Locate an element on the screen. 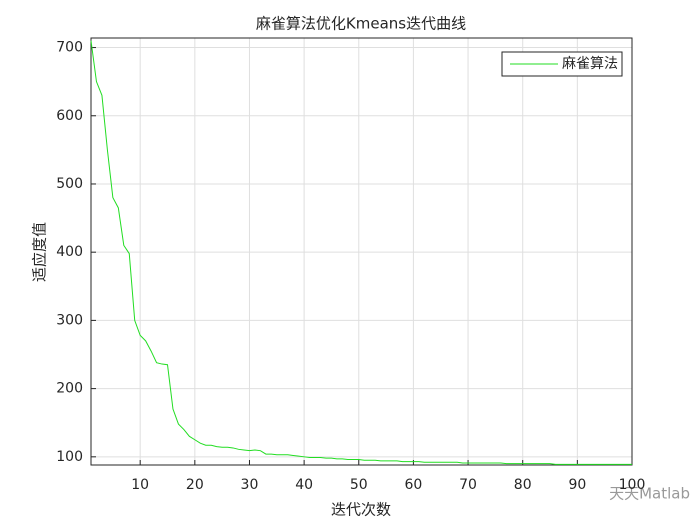 This screenshot has width=700, height=529. x-tick-label: 20 is located at coordinates (195, 485).